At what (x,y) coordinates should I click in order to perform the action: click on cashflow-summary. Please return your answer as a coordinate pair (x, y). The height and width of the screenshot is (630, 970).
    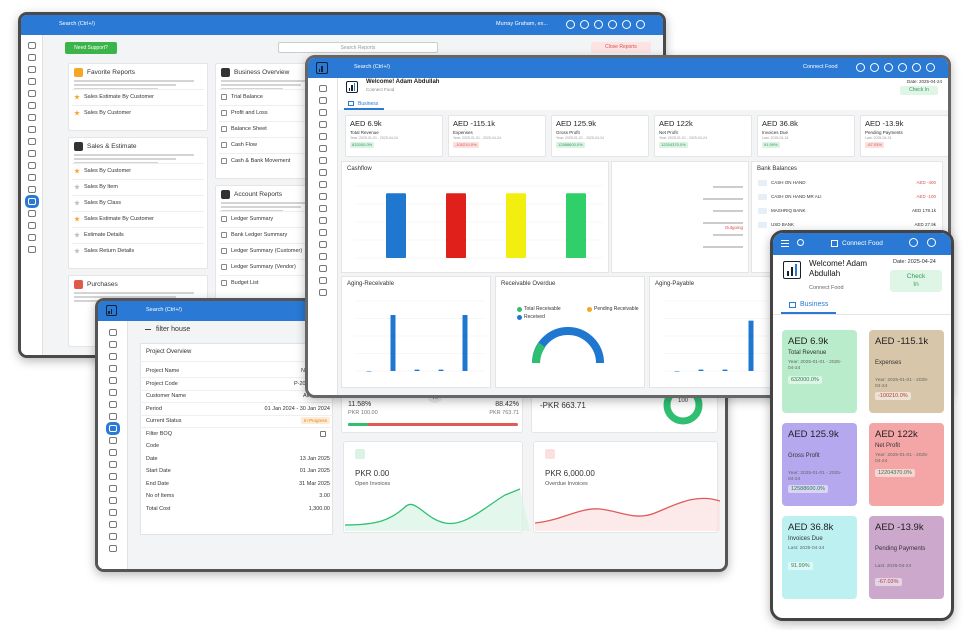
    Looking at the image, I should click on (680, 217).